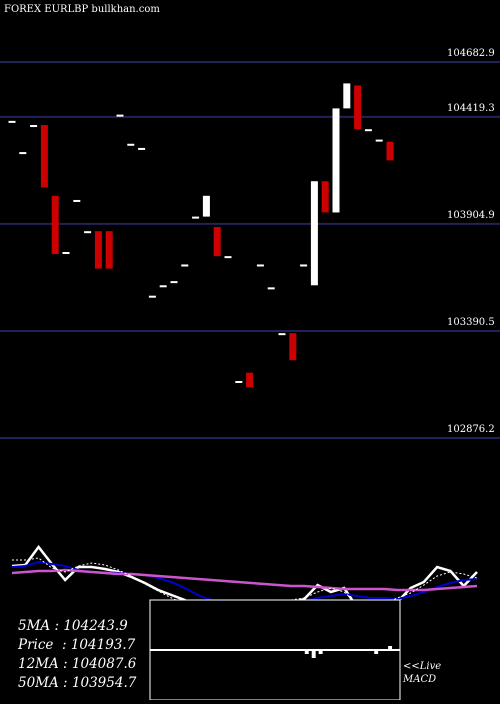  What do you see at coordinates (82, 9) in the screenshot?
I see `chart-title: FOREX EURLBP bullkhan.com` at bounding box center [82, 9].